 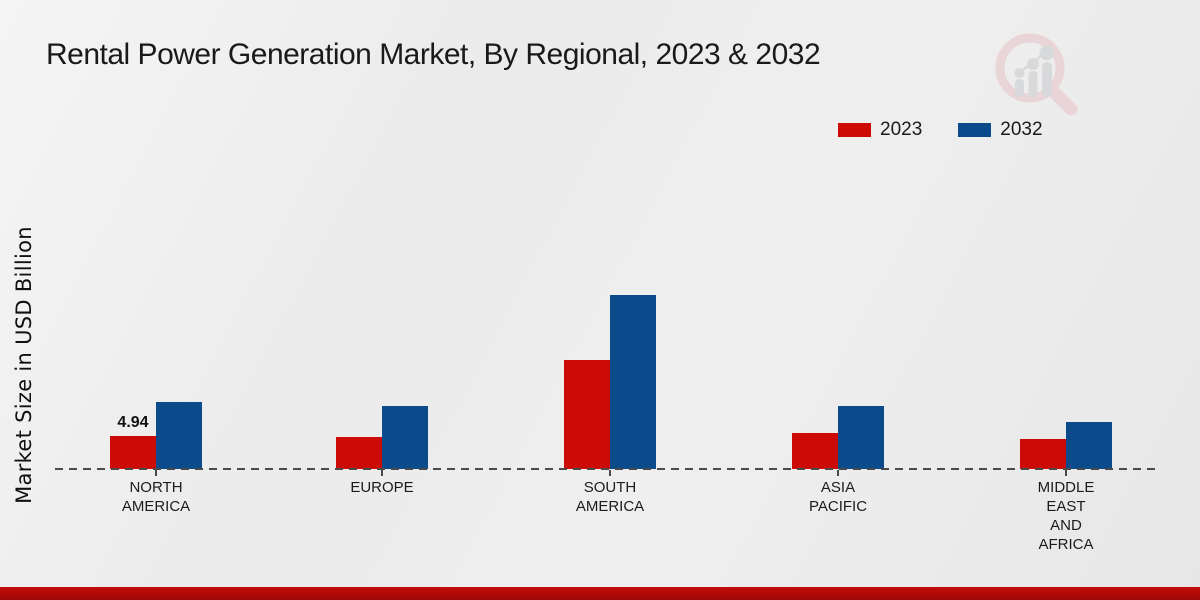 What do you see at coordinates (1043, 454) in the screenshot?
I see `bar-2023-middle-east-and-africa` at bounding box center [1043, 454].